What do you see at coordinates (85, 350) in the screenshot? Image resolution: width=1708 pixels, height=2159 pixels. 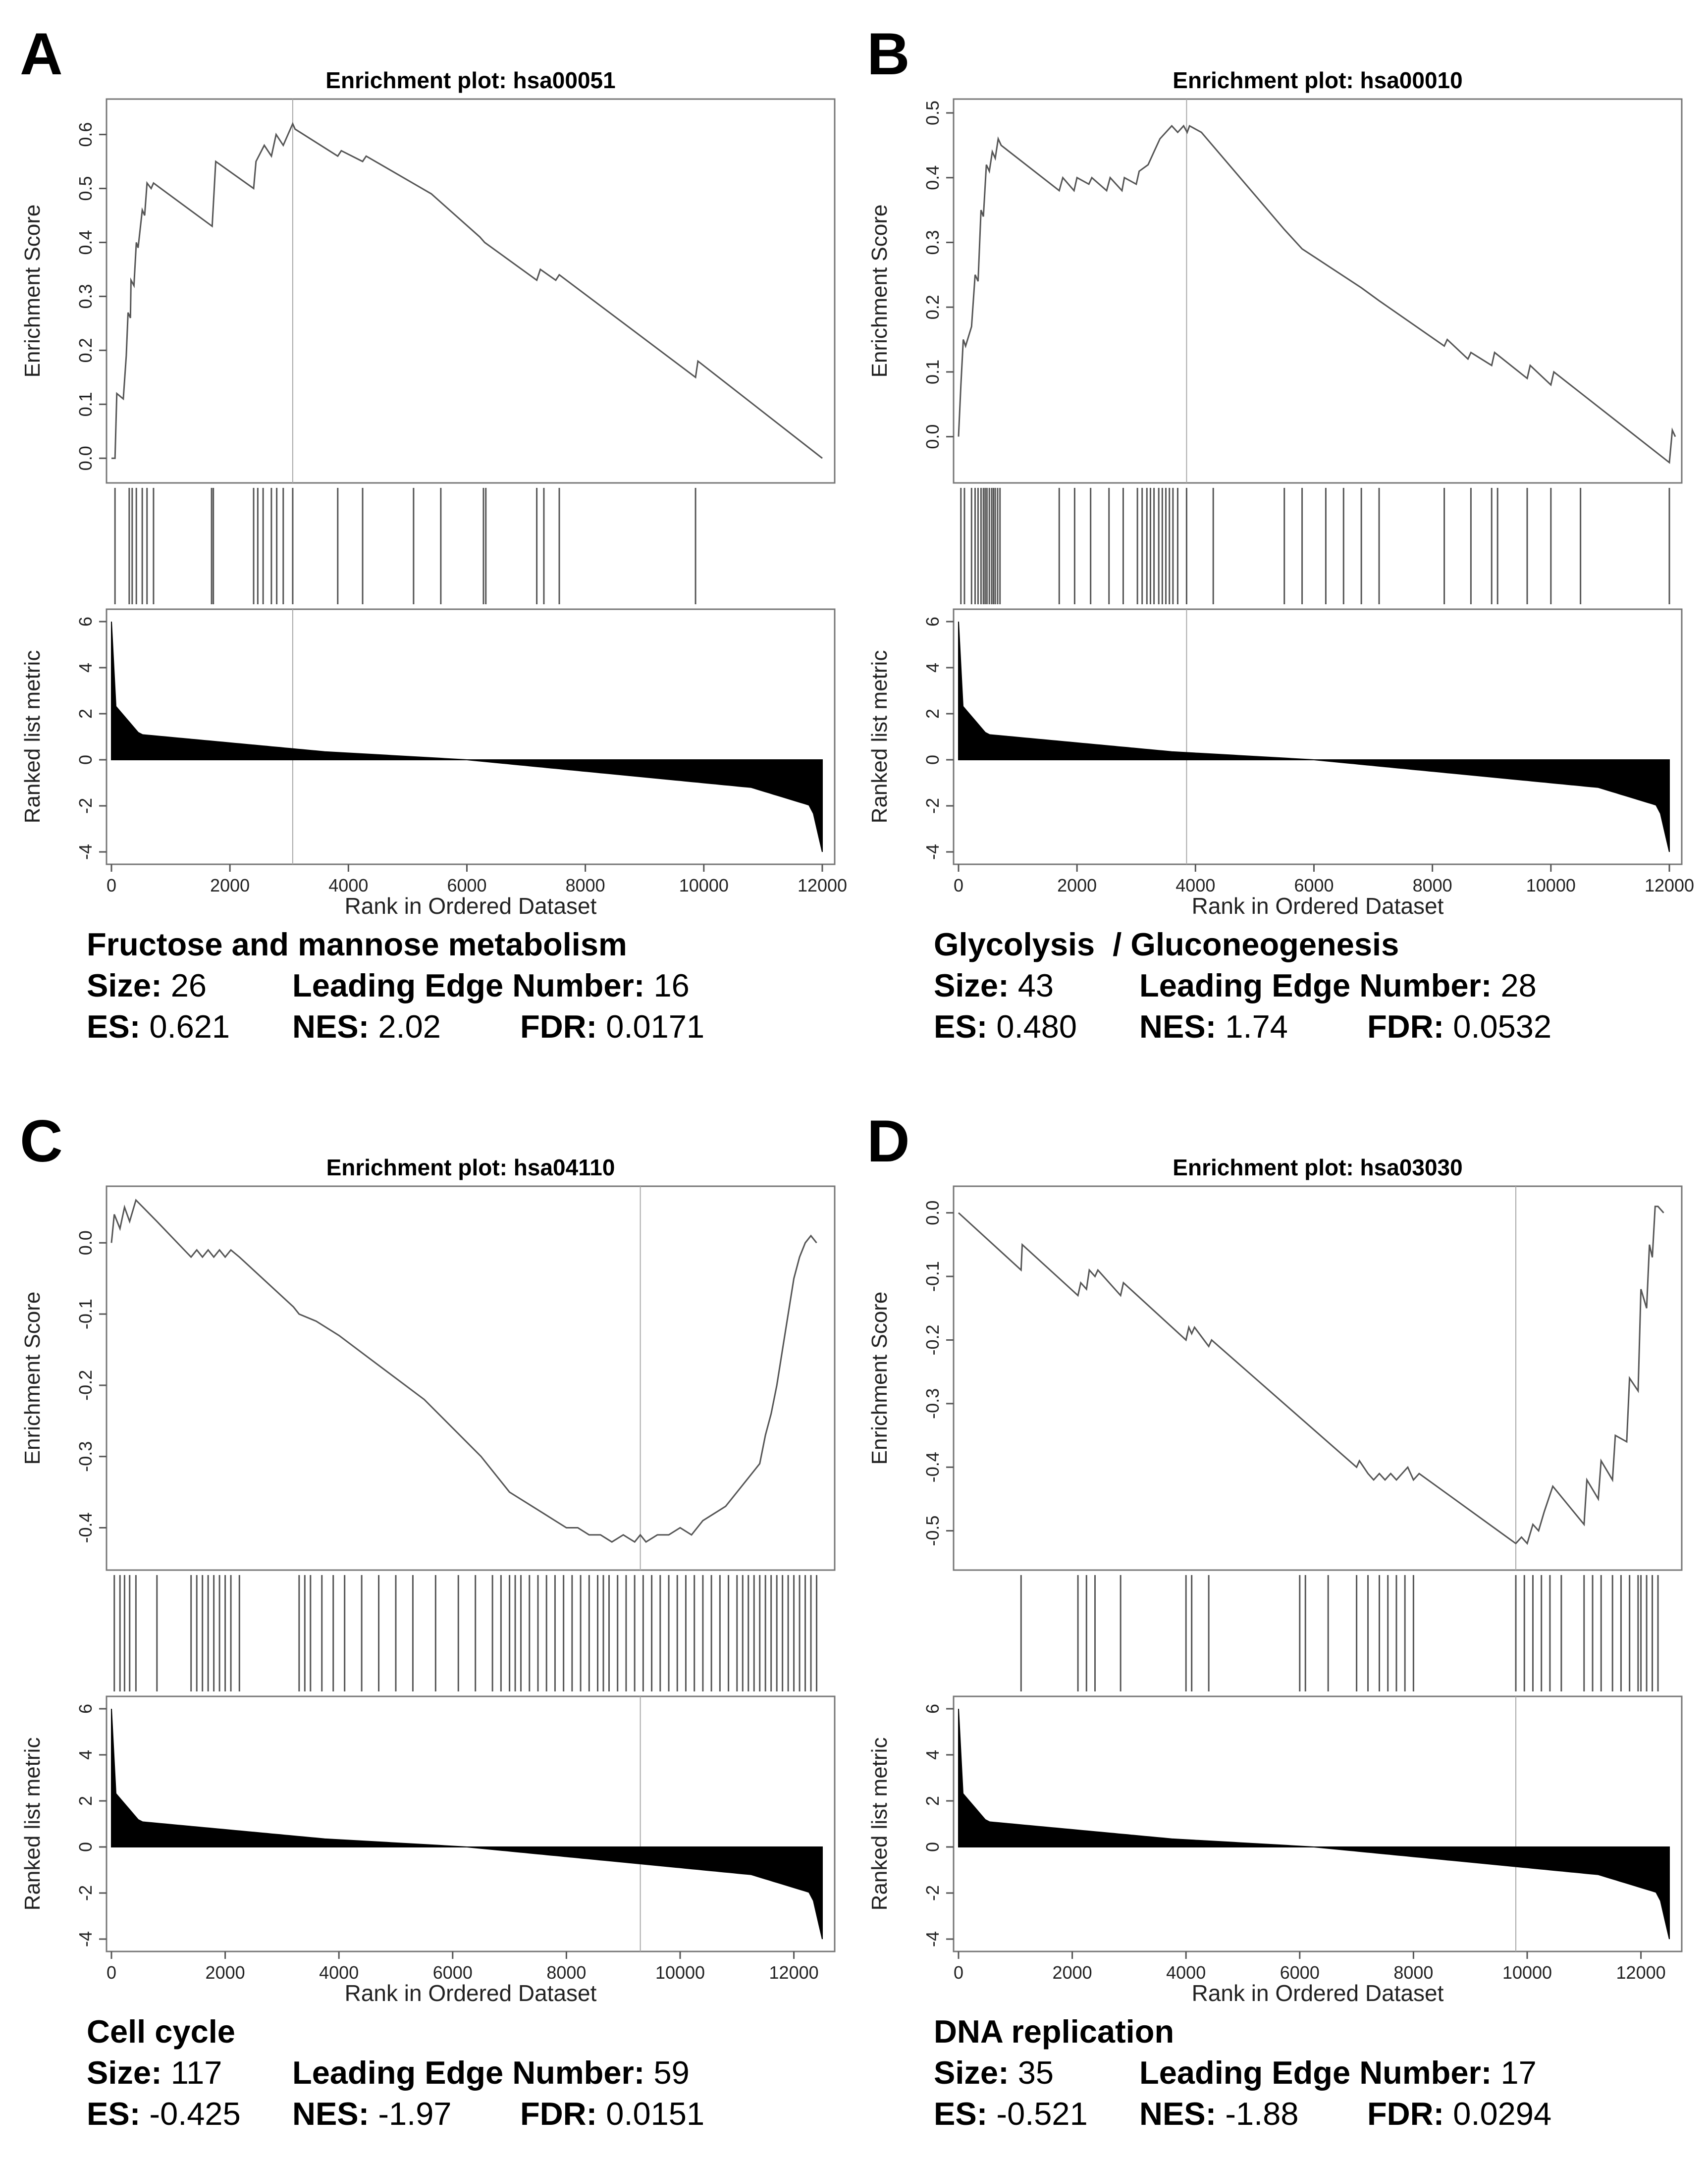 I see `es-ytick-label: 0.2` at bounding box center [85, 350].